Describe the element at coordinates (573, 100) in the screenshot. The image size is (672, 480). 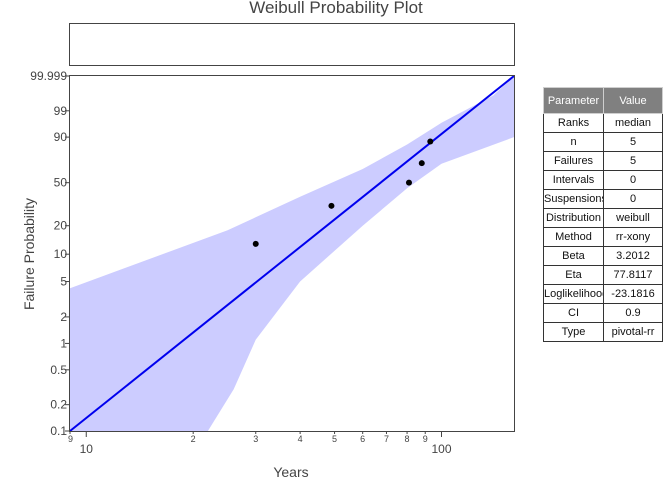
I see `header-parameter: Parameter` at that location.